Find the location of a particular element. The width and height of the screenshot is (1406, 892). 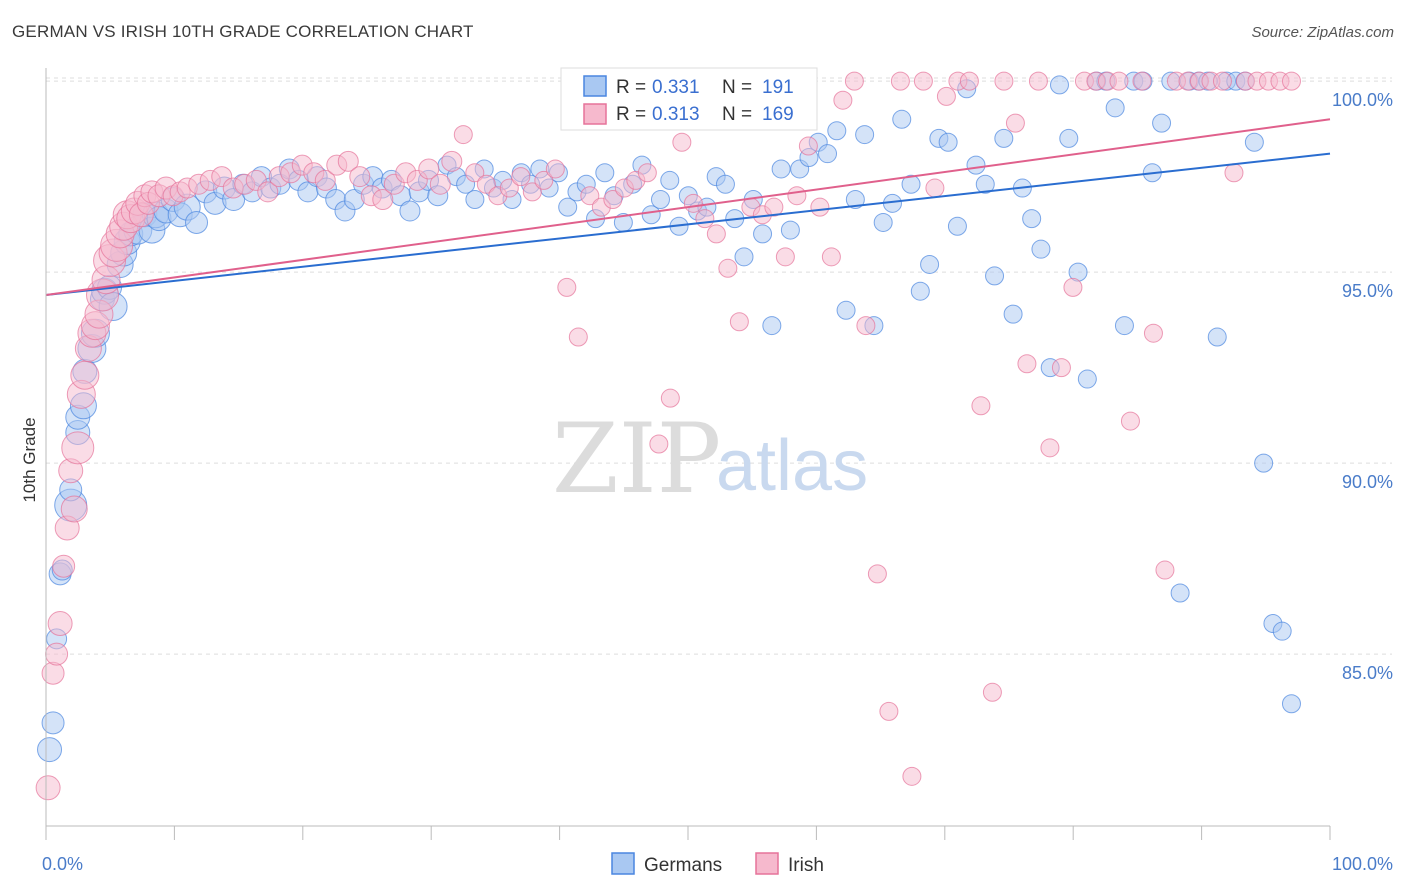

bottom-legend-swatch-irish is located at coordinates (767, 863).